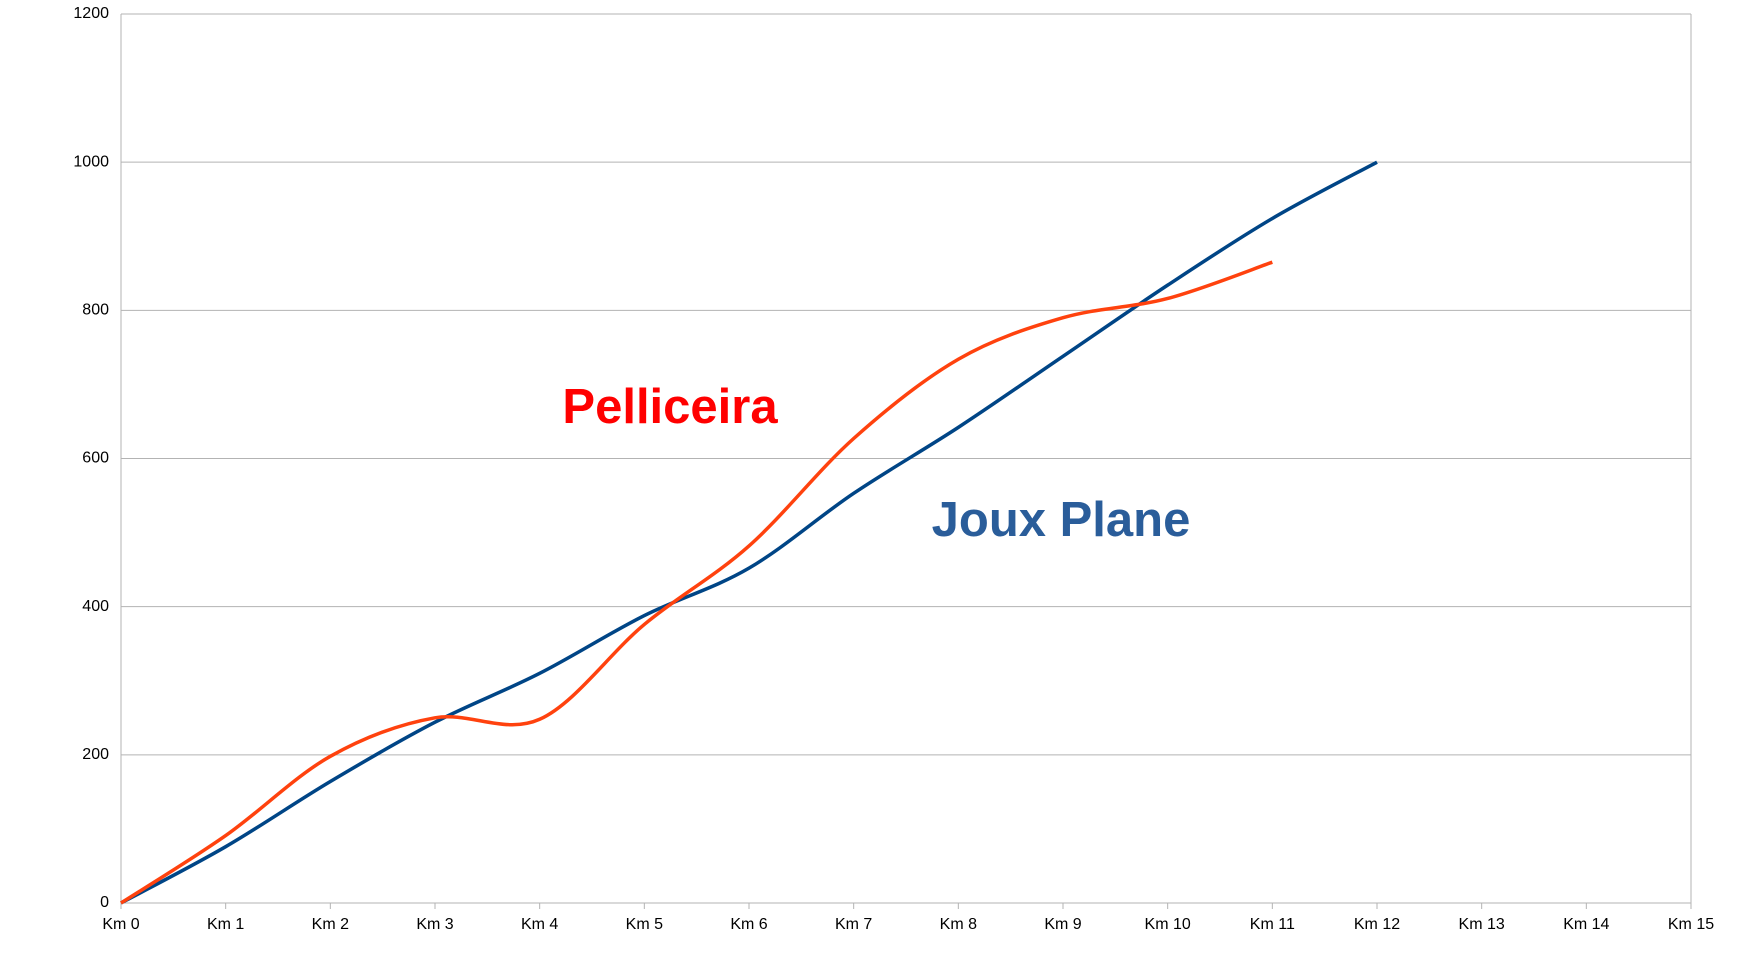 This screenshot has width=1750, height=970. What do you see at coordinates (958, 924) in the screenshot?
I see `x-tick-label: Km 8` at bounding box center [958, 924].